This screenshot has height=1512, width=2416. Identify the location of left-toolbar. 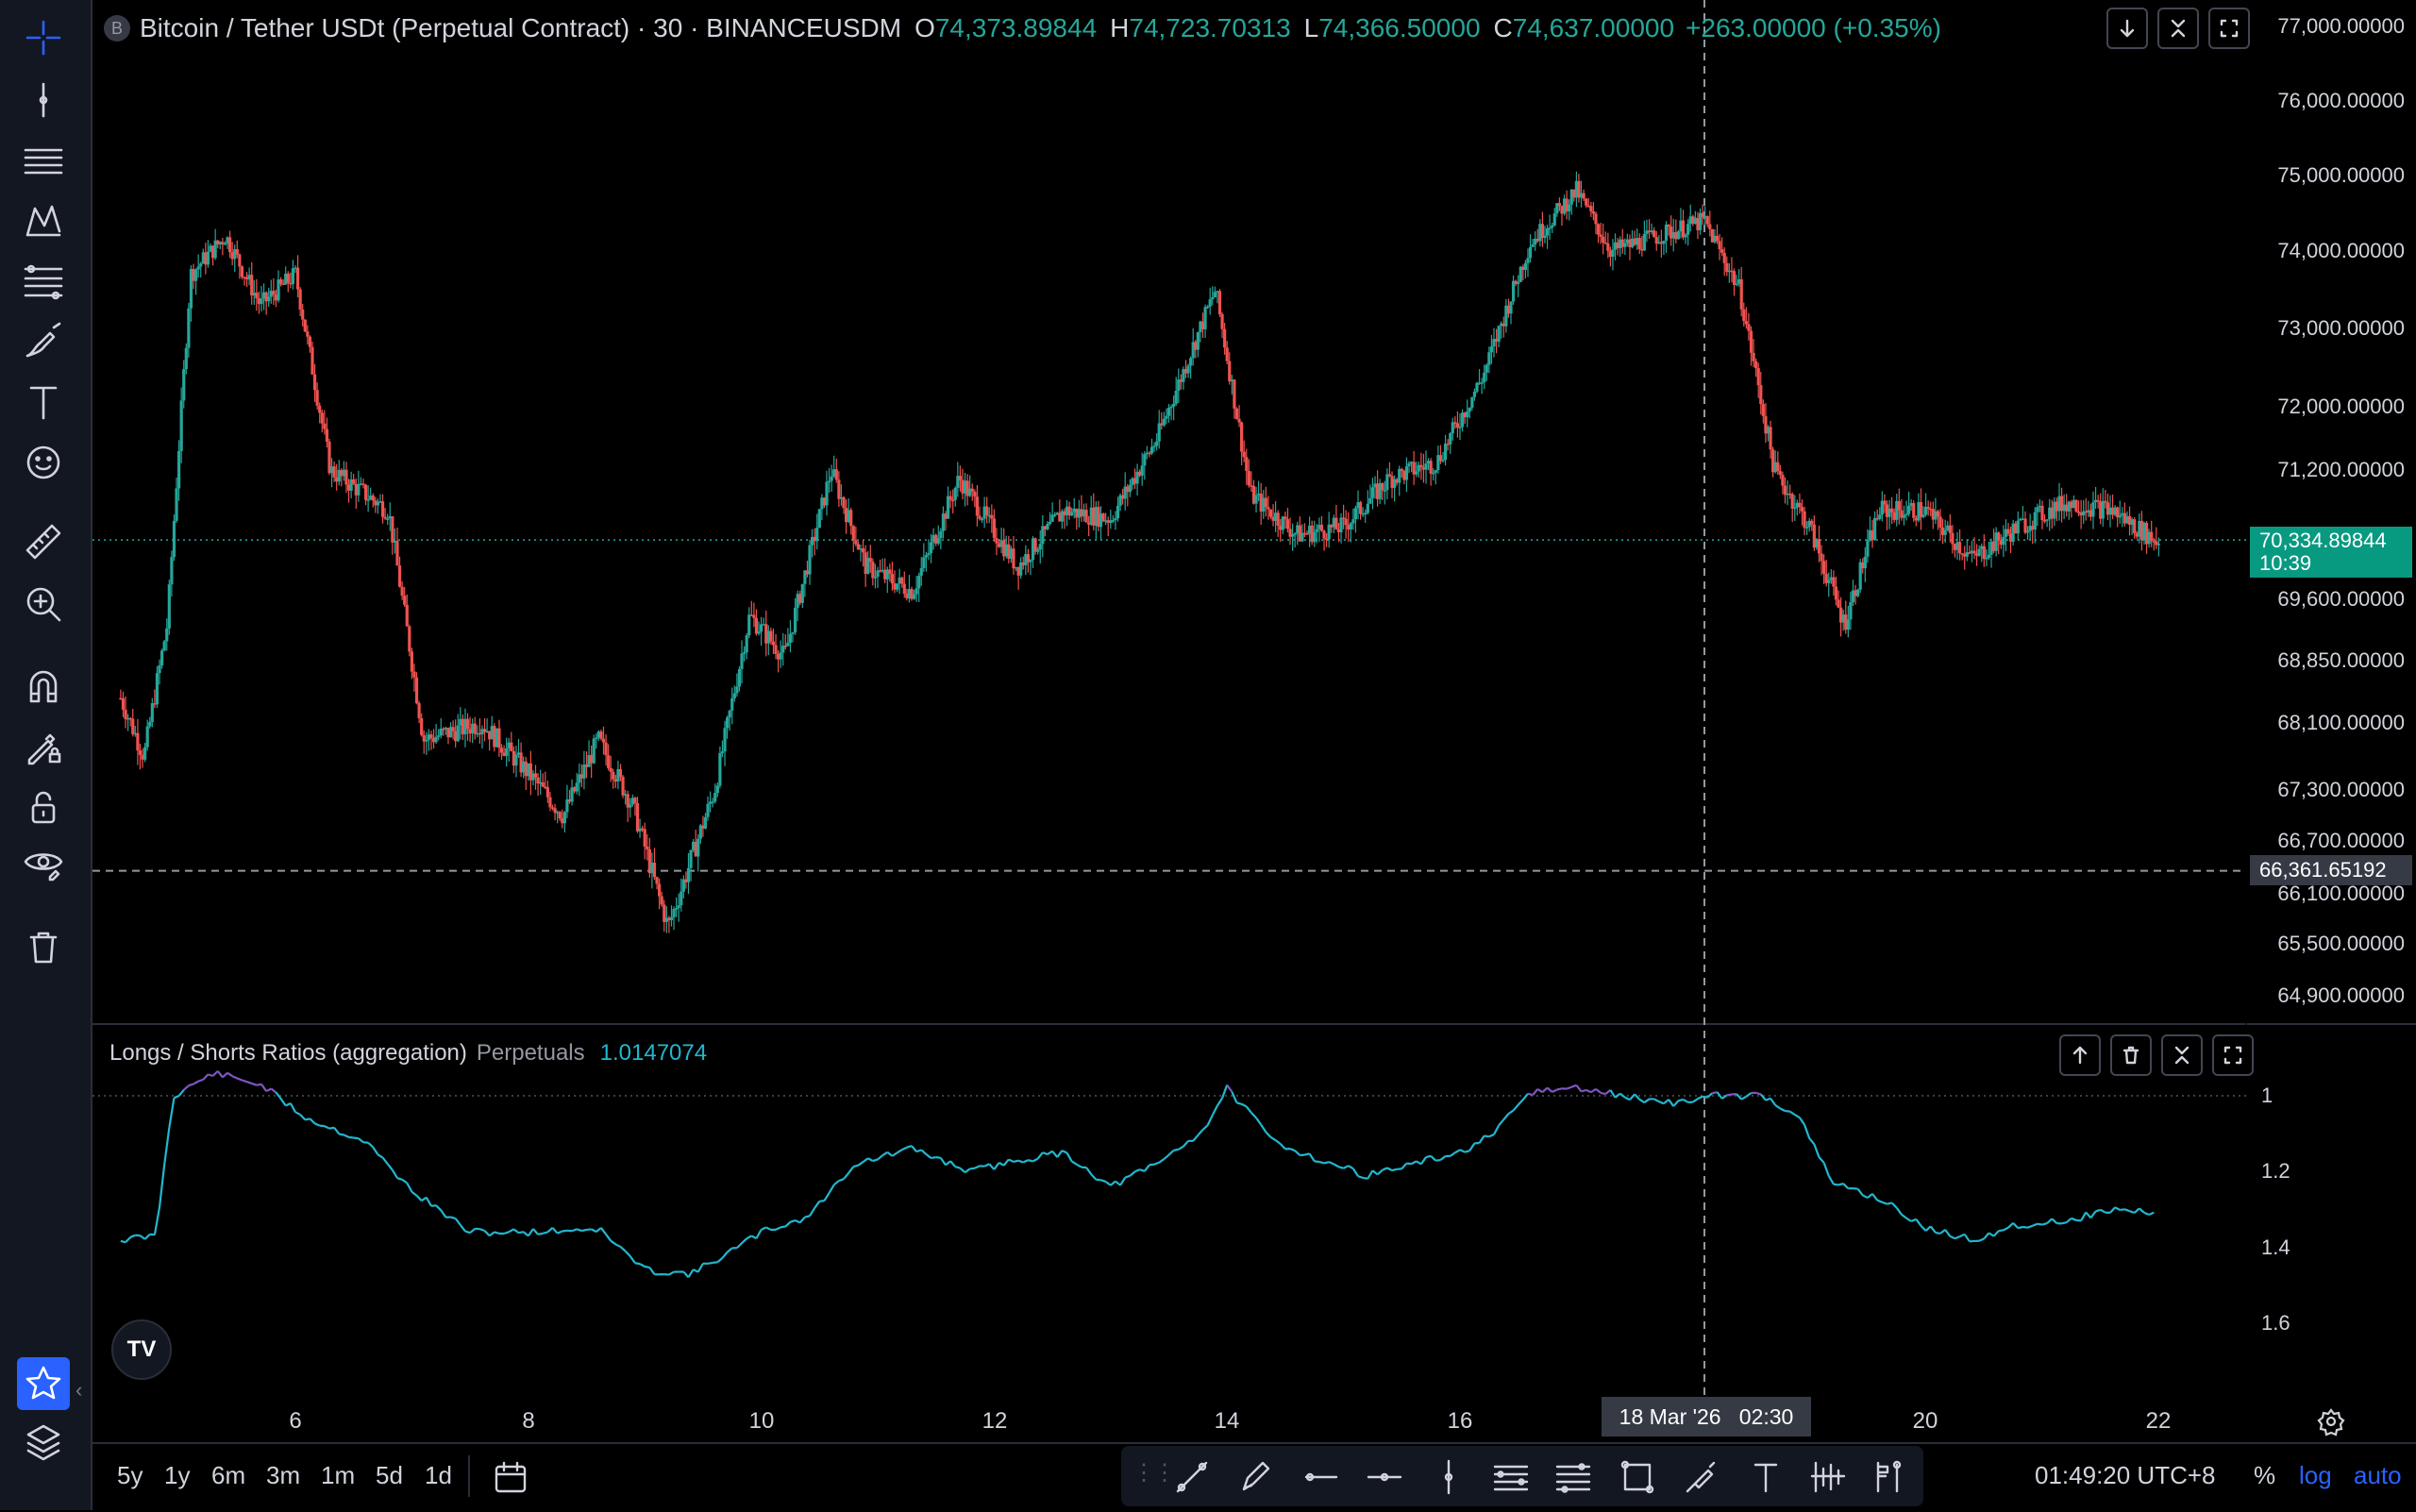
(46, 755).